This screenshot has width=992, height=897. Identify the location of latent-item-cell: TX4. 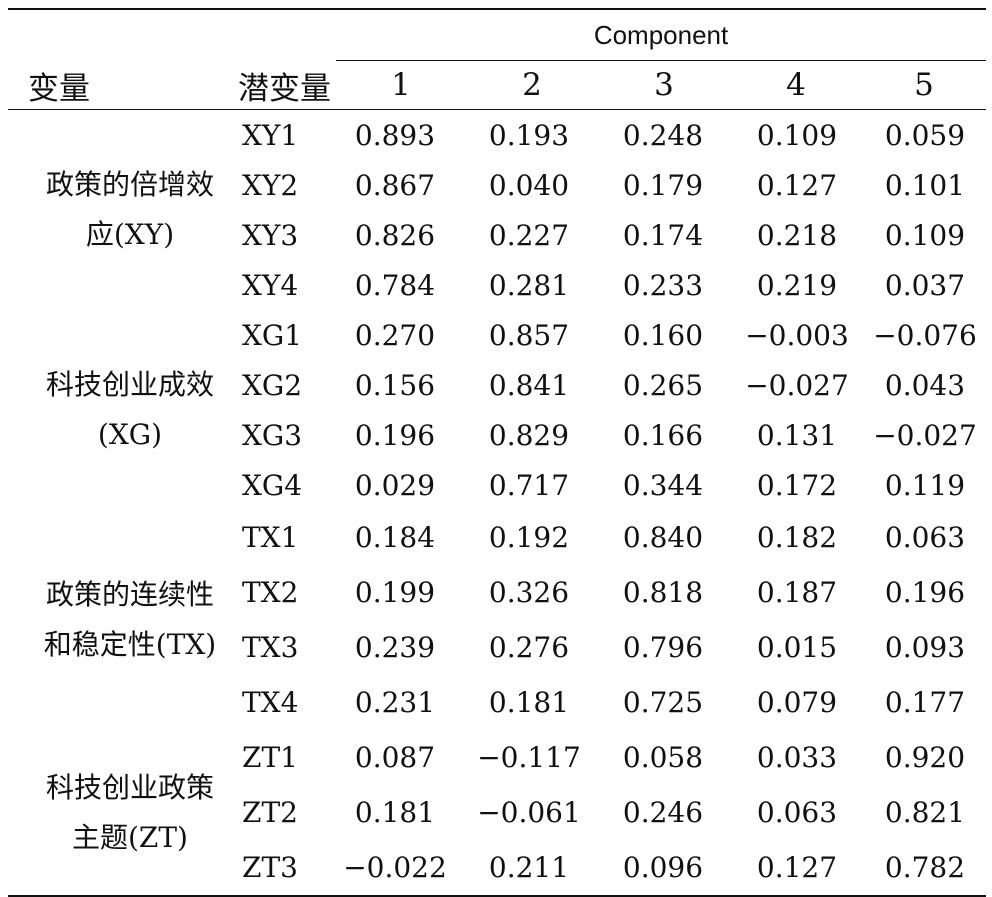
(270, 702).